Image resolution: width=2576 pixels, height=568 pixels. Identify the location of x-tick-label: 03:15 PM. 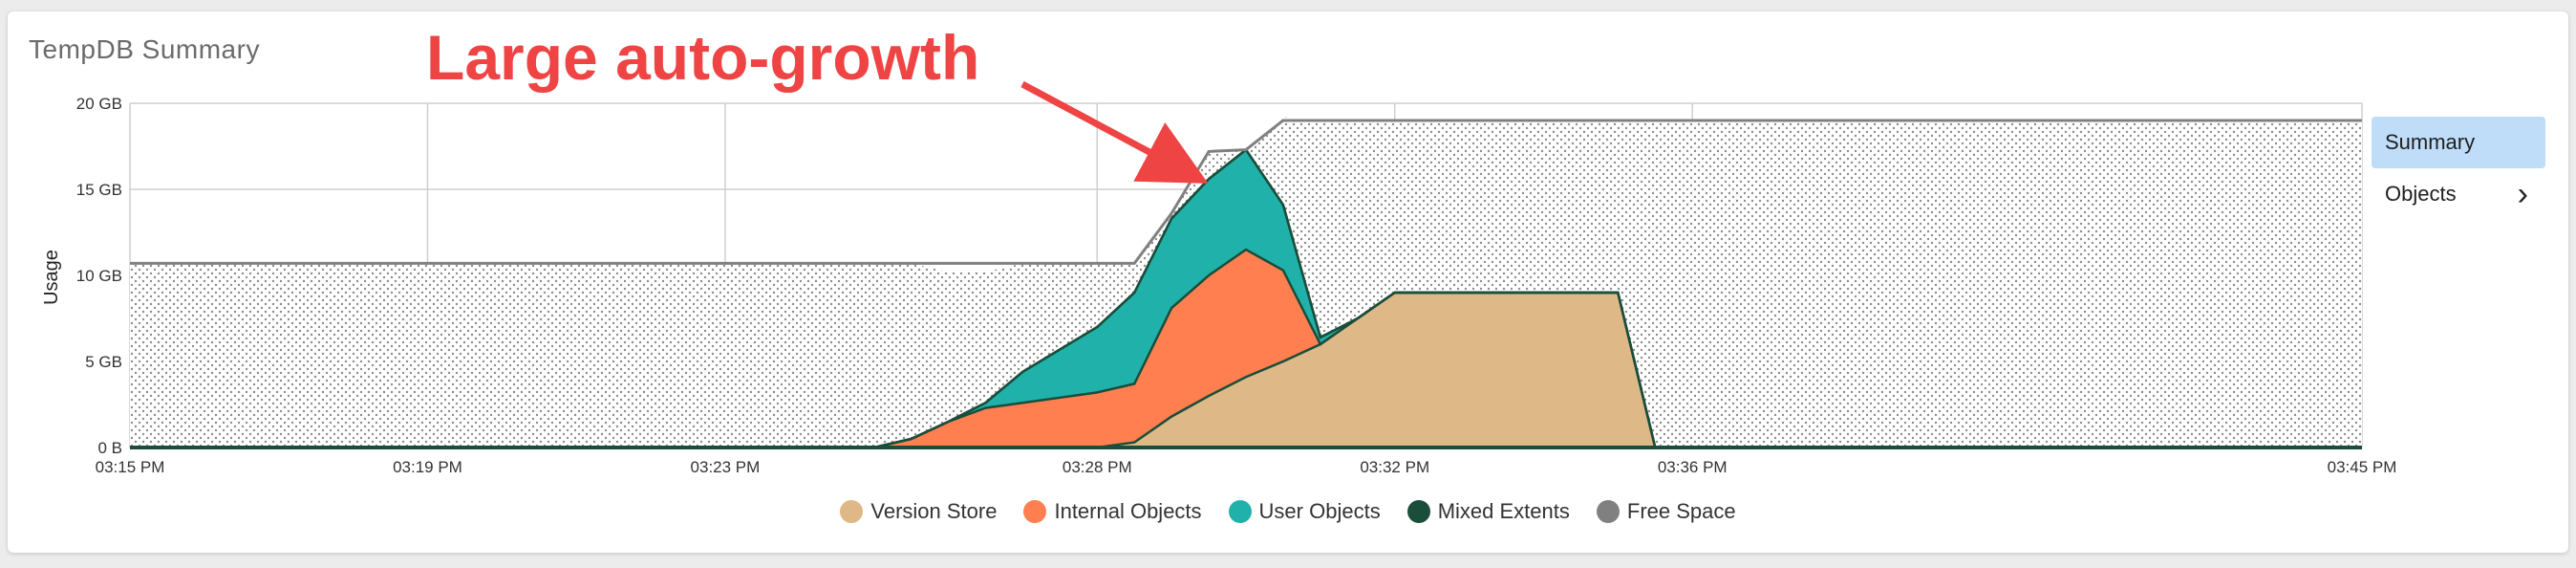
(130, 467).